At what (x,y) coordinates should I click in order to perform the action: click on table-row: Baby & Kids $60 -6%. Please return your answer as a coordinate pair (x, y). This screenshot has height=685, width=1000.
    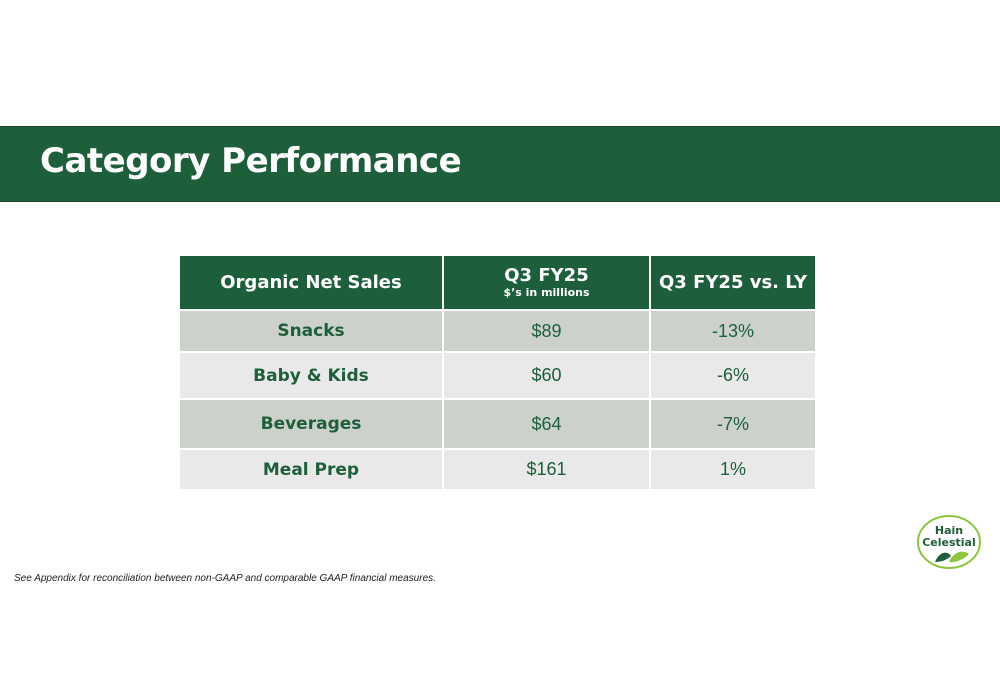
    Looking at the image, I should click on (497, 376).